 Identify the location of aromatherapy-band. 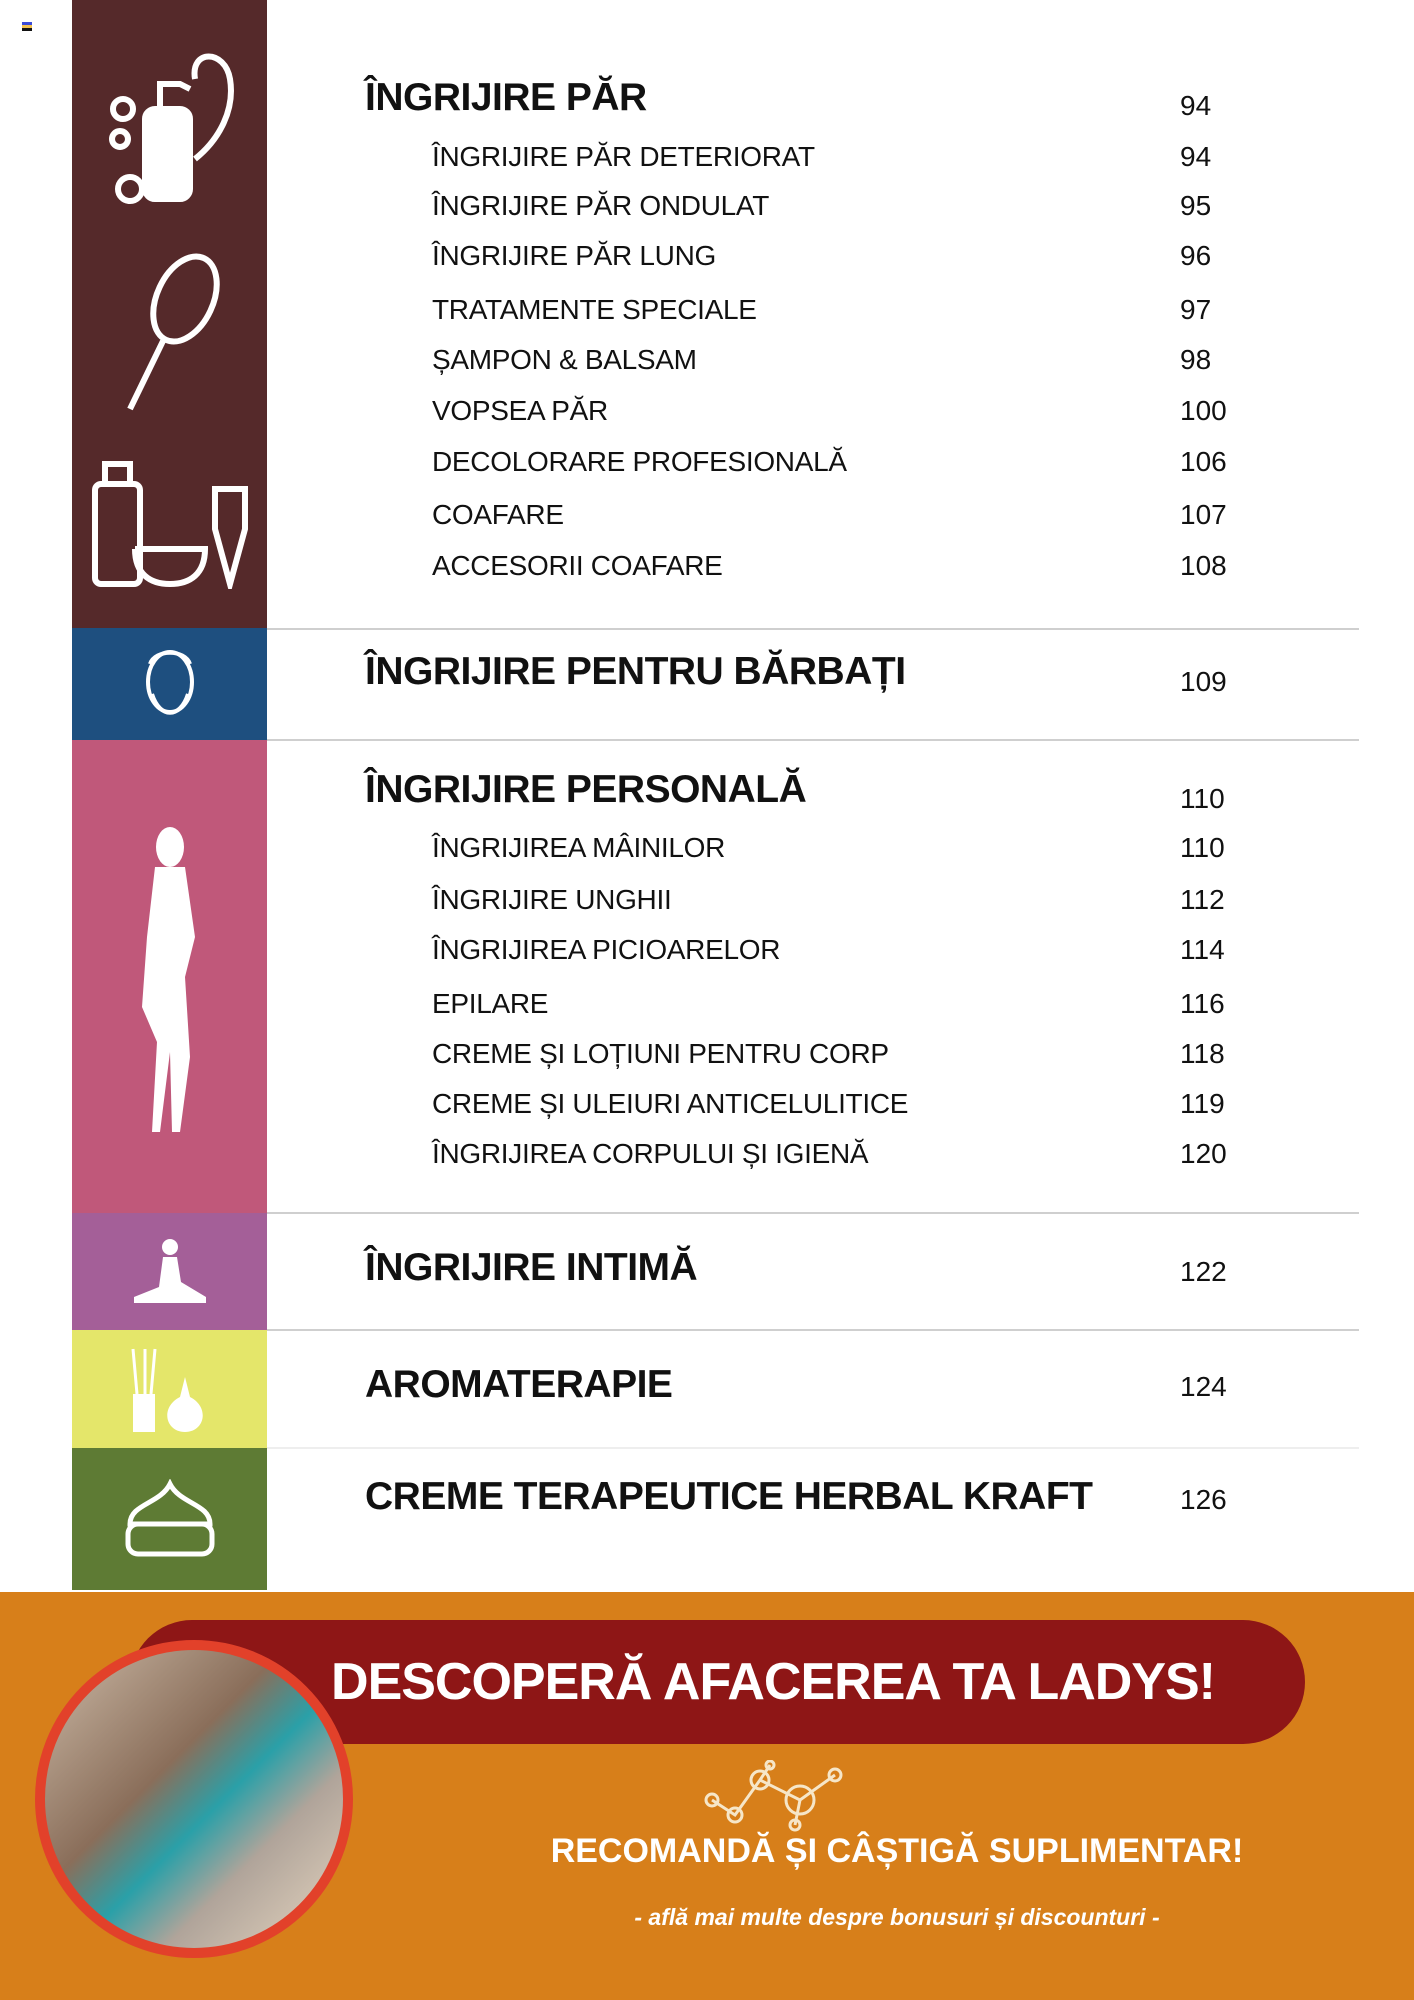
(169, 1389).